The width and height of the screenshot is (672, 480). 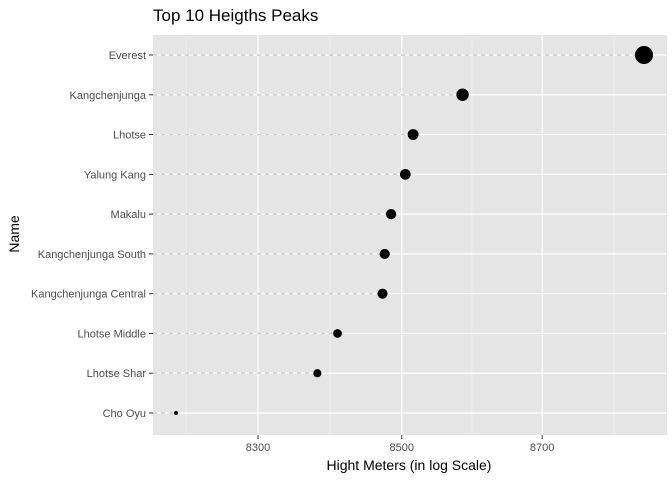 What do you see at coordinates (127, 56) in the screenshot?
I see `y-tick-label: Everest` at bounding box center [127, 56].